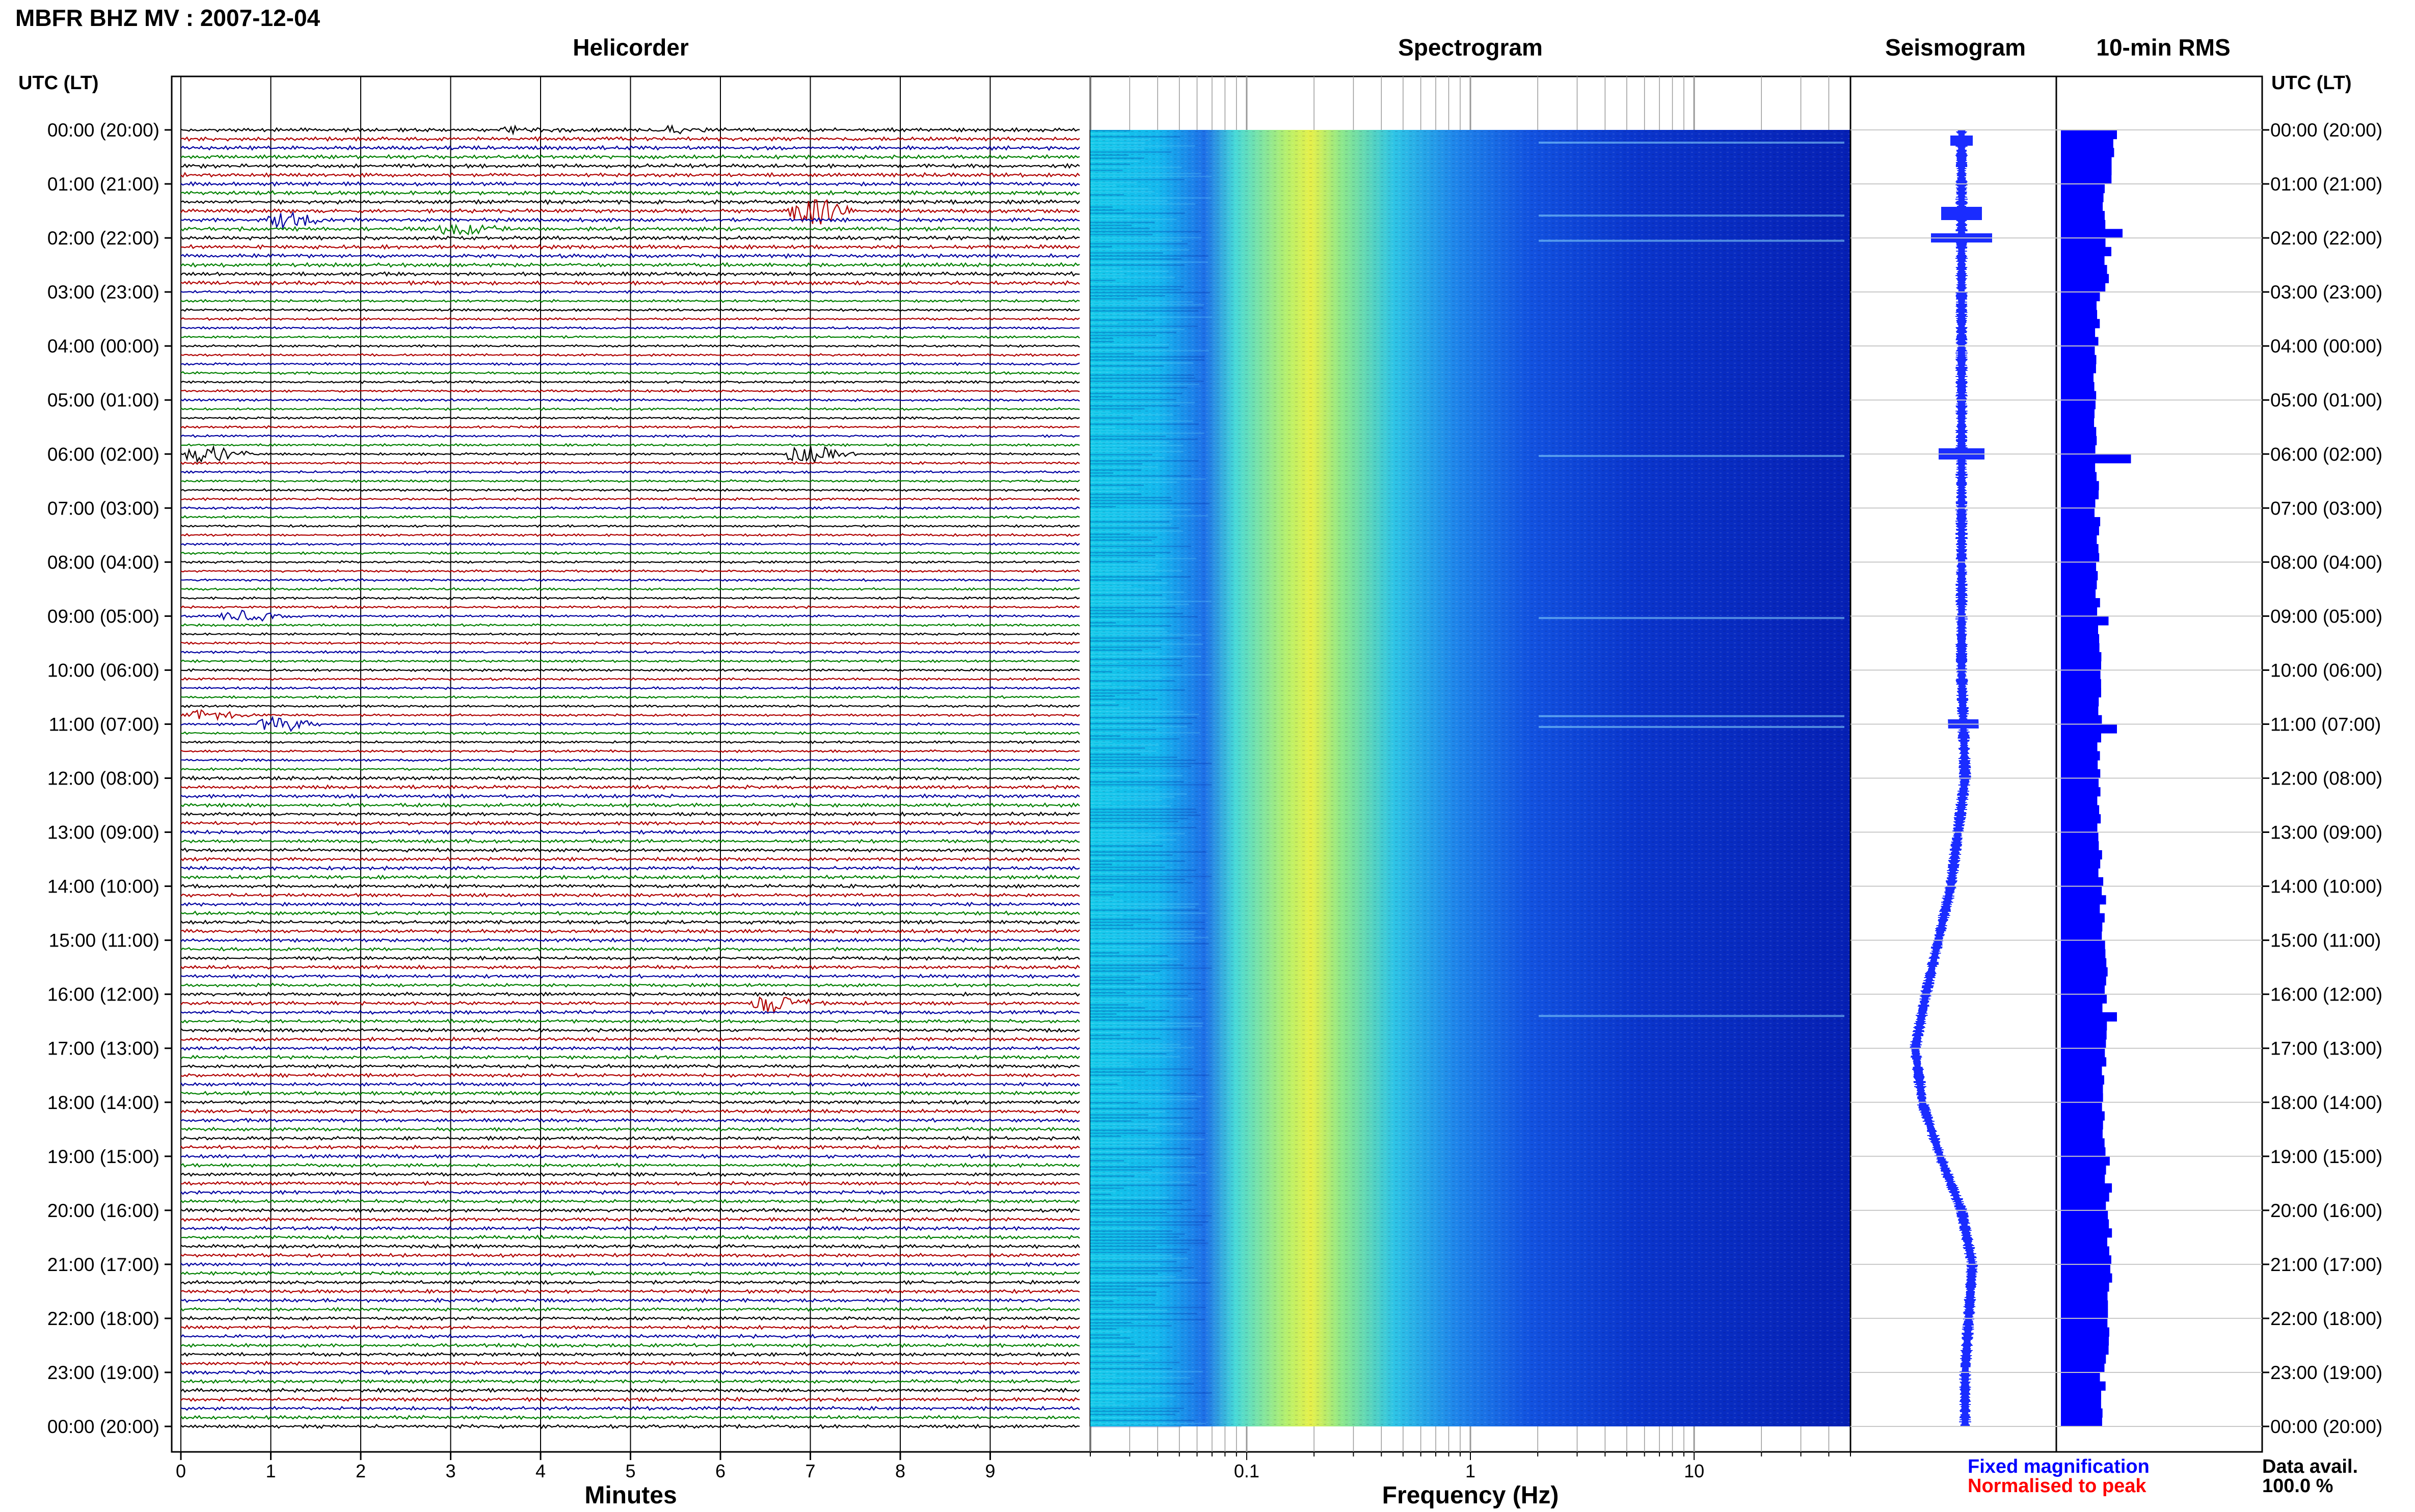  Describe the element at coordinates (630, 1471) in the screenshot. I see `helicorder-xtick-label: 5` at that location.